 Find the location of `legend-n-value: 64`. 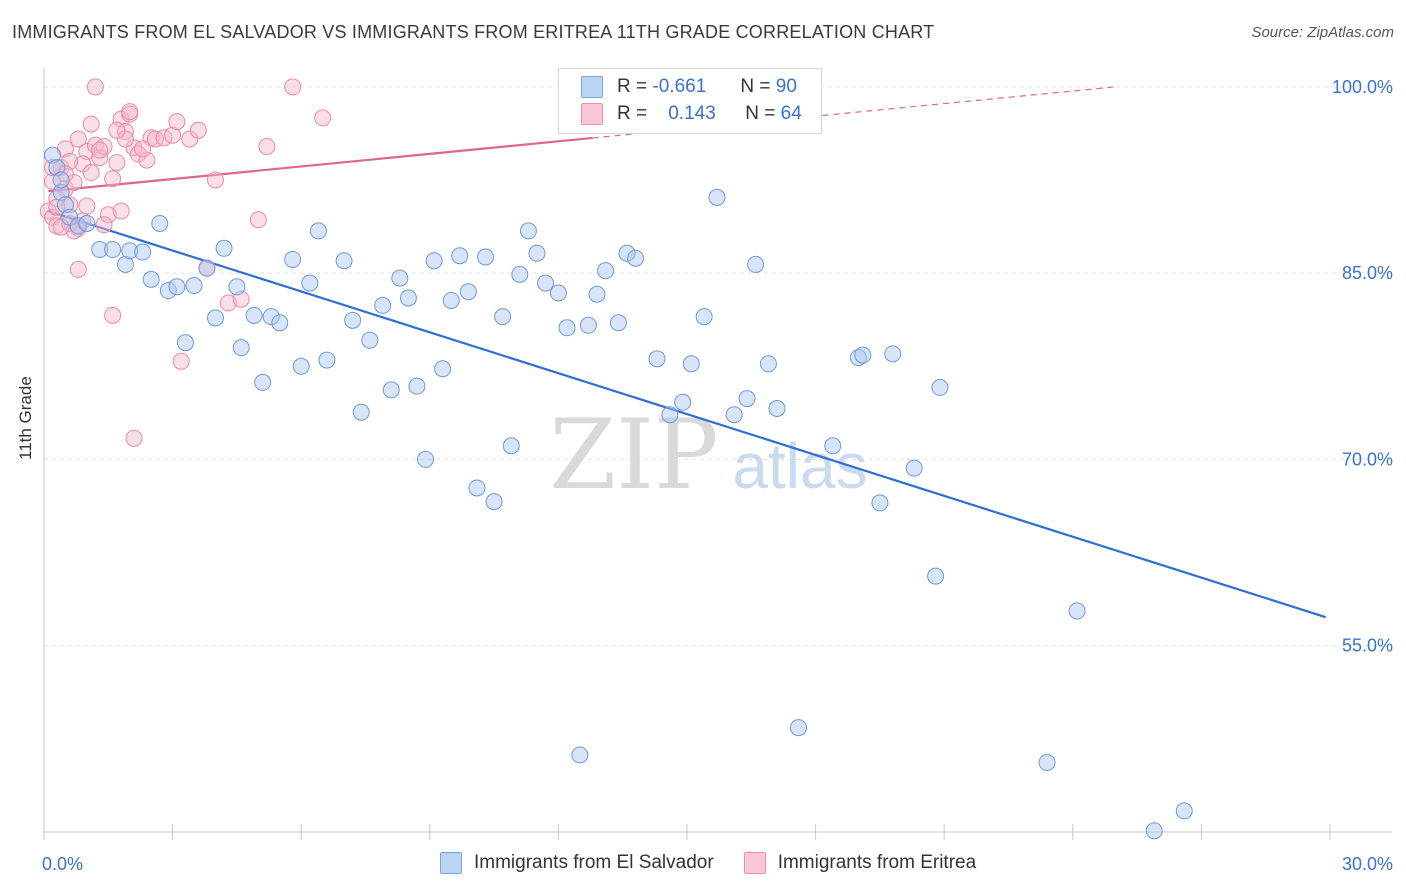

legend-n-value: 64 is located at coordinates (791, 113).